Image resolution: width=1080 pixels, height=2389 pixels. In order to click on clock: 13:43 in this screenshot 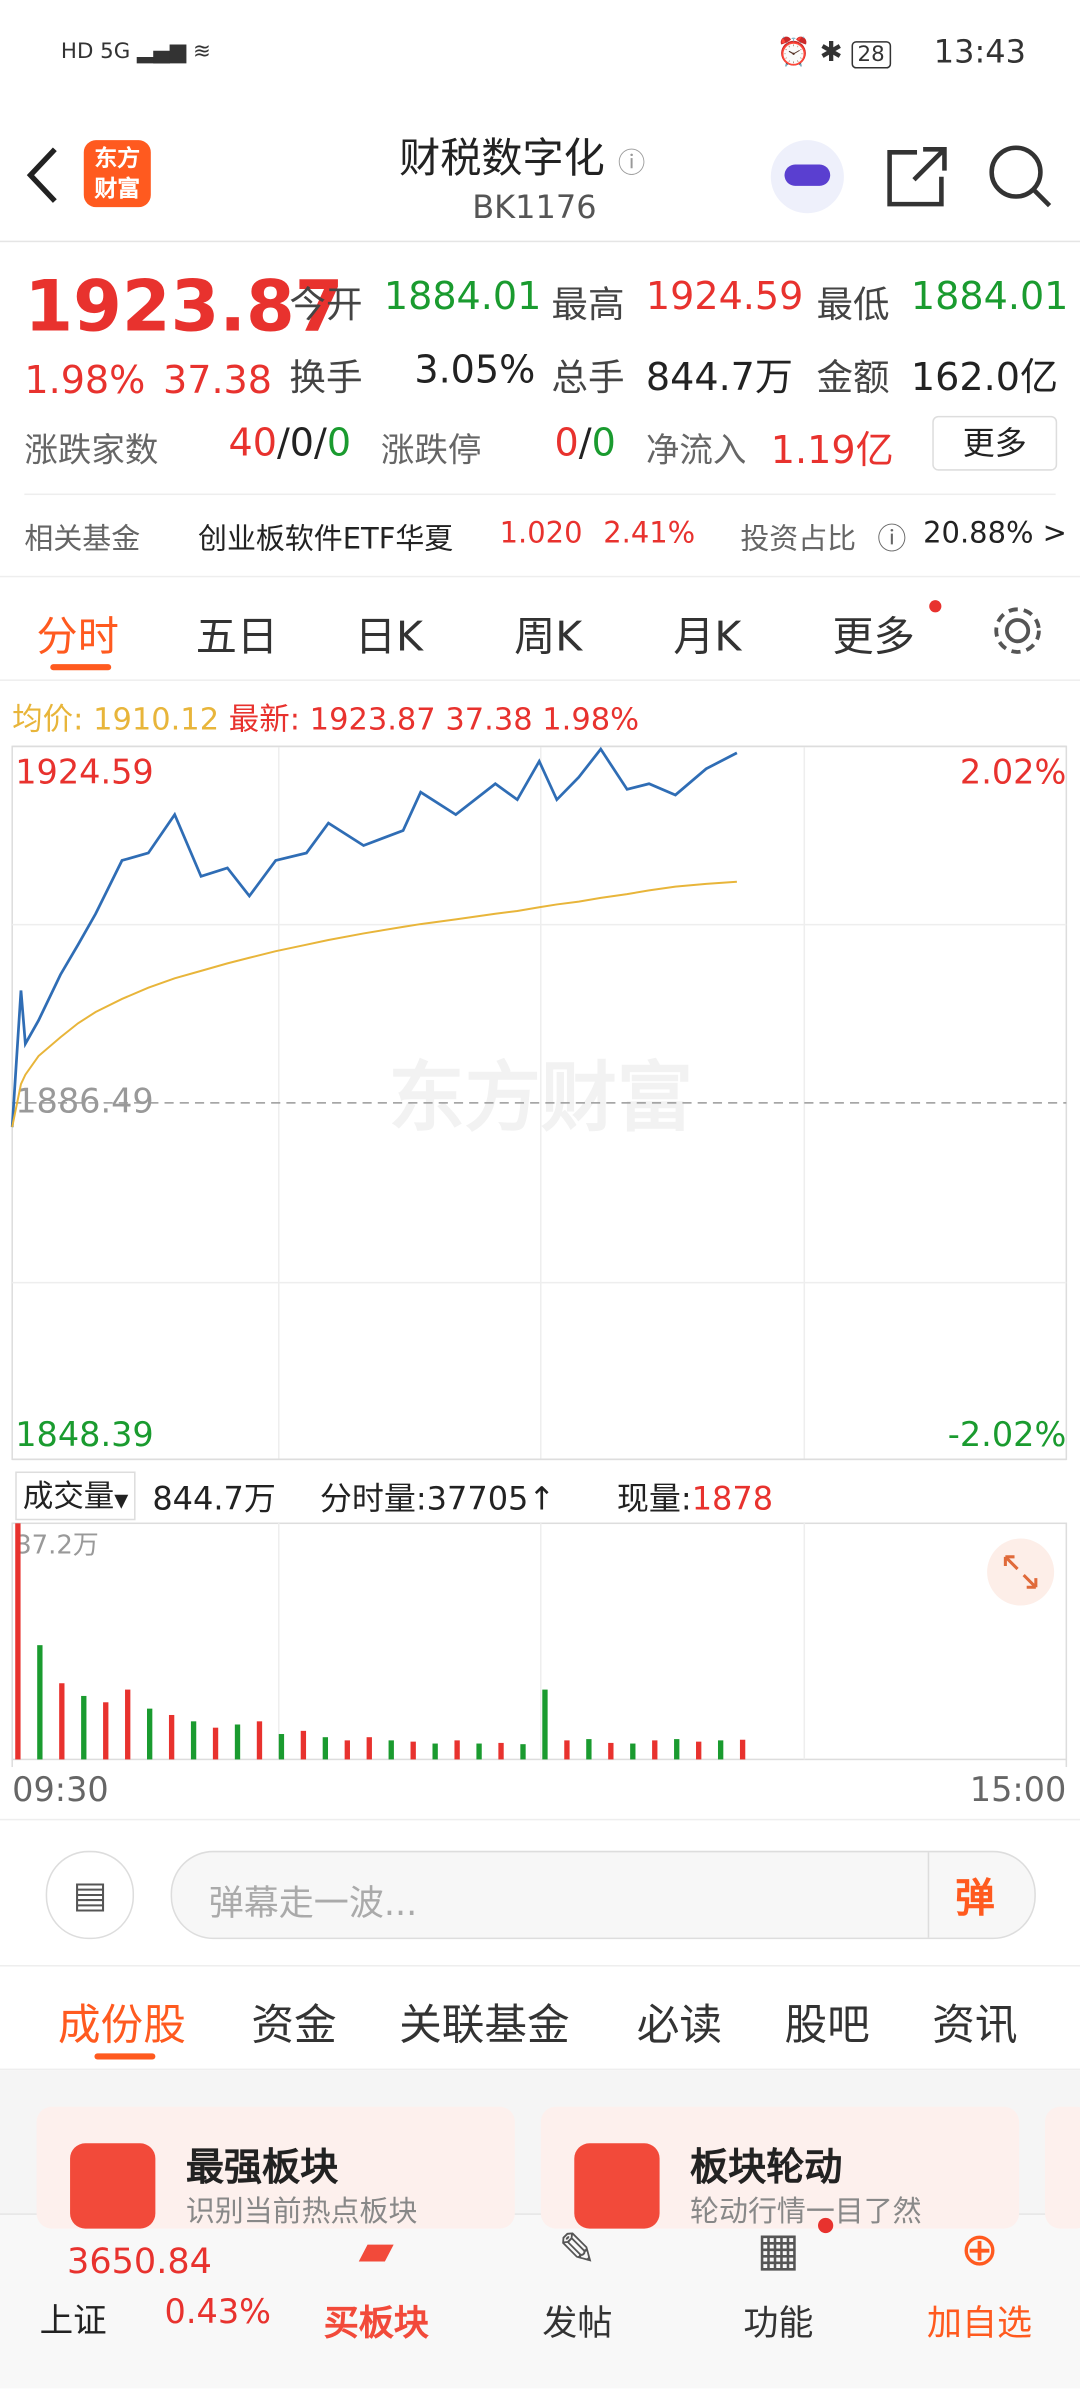, I will do `click(979, 52)`.